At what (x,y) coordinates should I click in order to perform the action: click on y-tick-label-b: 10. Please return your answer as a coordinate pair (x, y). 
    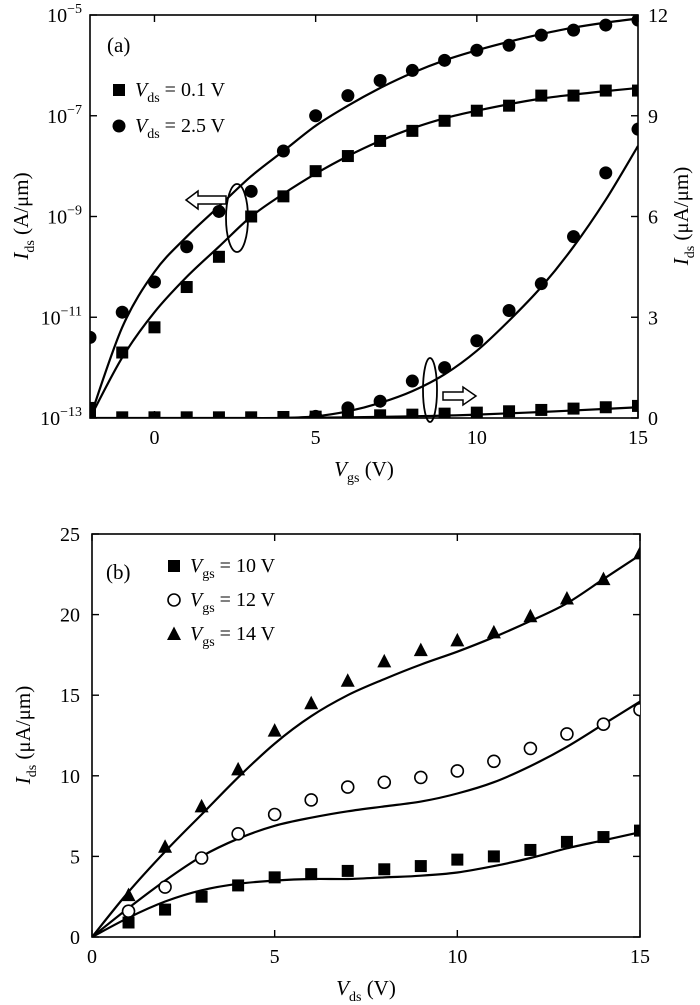
    Looking at the image, I should click on (70, 777).